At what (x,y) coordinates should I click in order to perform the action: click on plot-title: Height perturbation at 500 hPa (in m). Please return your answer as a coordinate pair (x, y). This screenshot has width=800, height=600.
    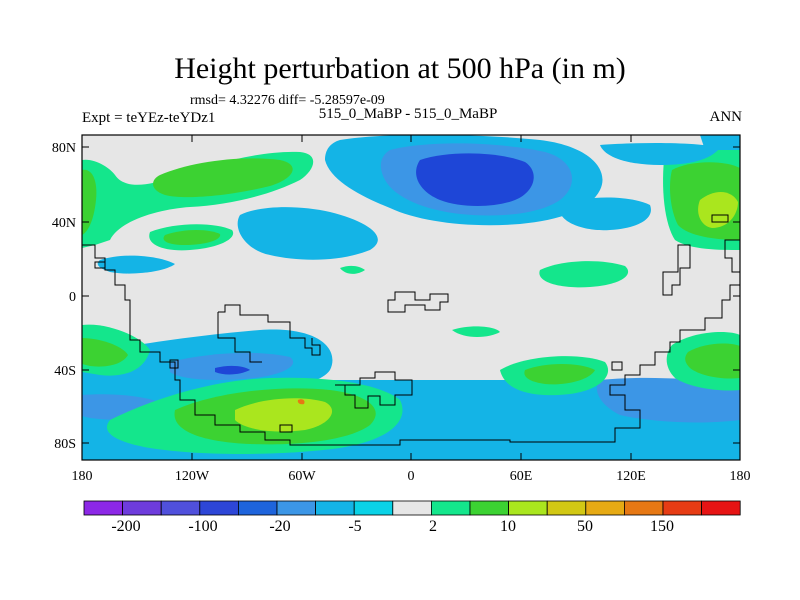
    Looking at the image, I should click on (400, 68).